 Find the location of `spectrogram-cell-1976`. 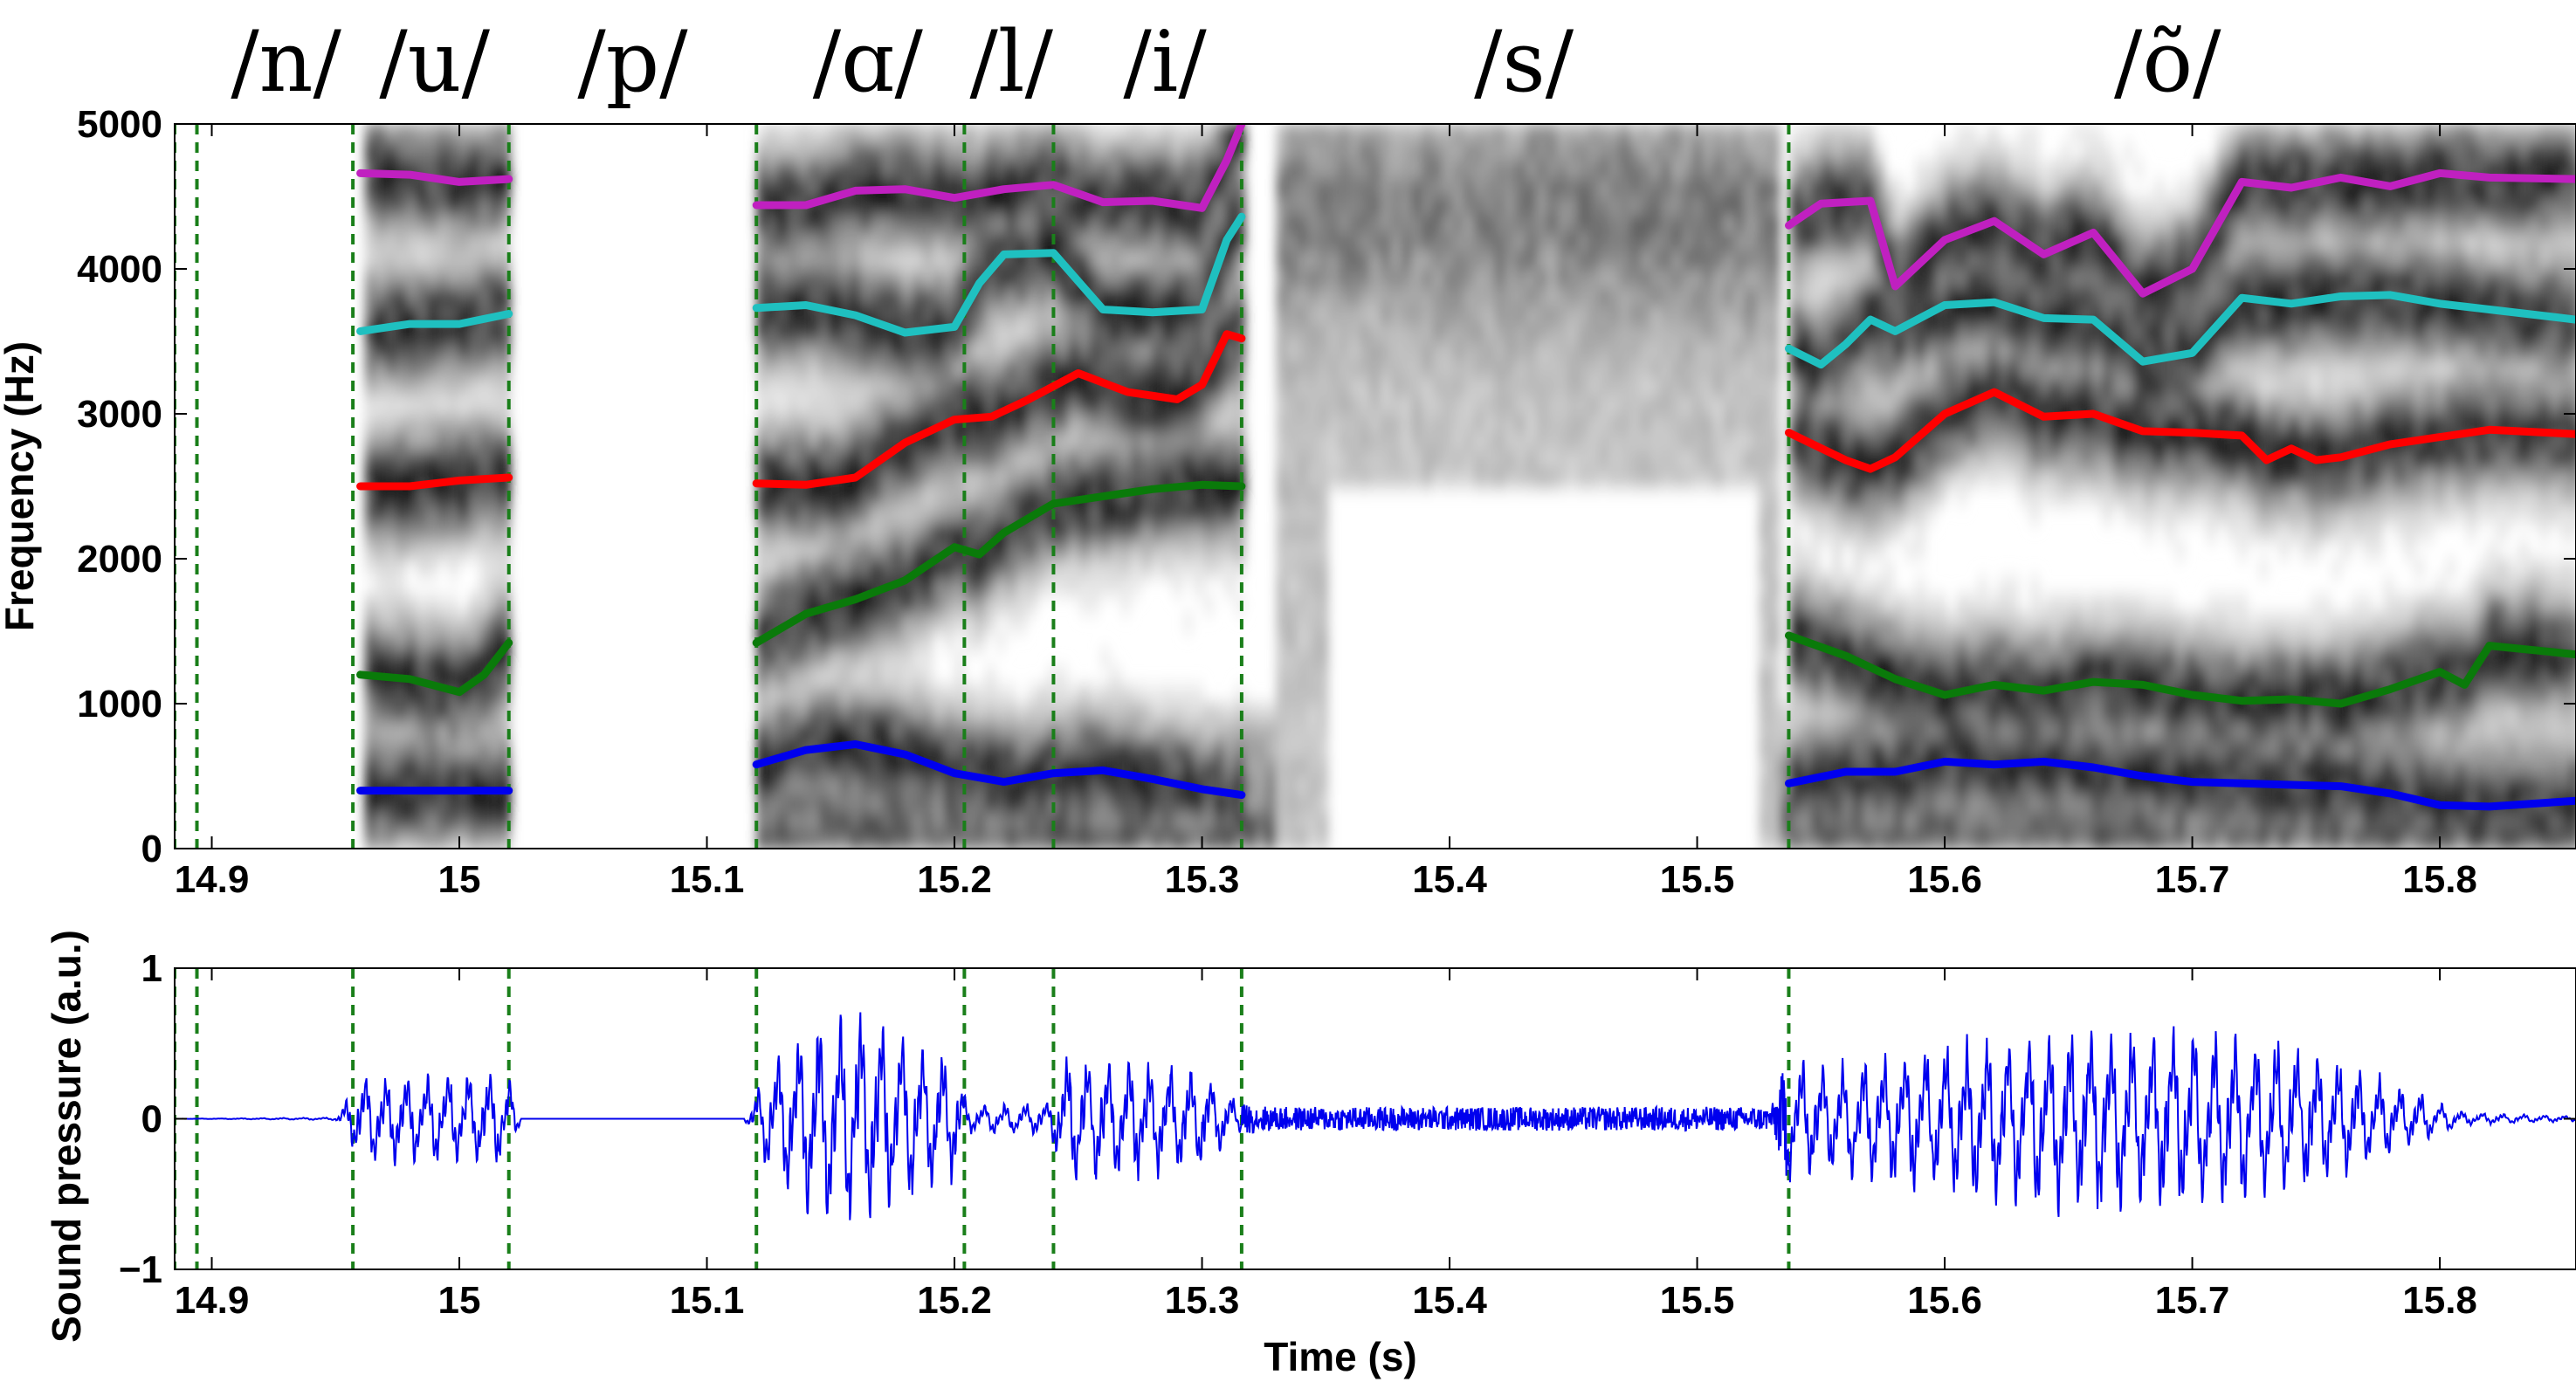

spectrogram-cell-1976 is located at coordinates (1146, 405).